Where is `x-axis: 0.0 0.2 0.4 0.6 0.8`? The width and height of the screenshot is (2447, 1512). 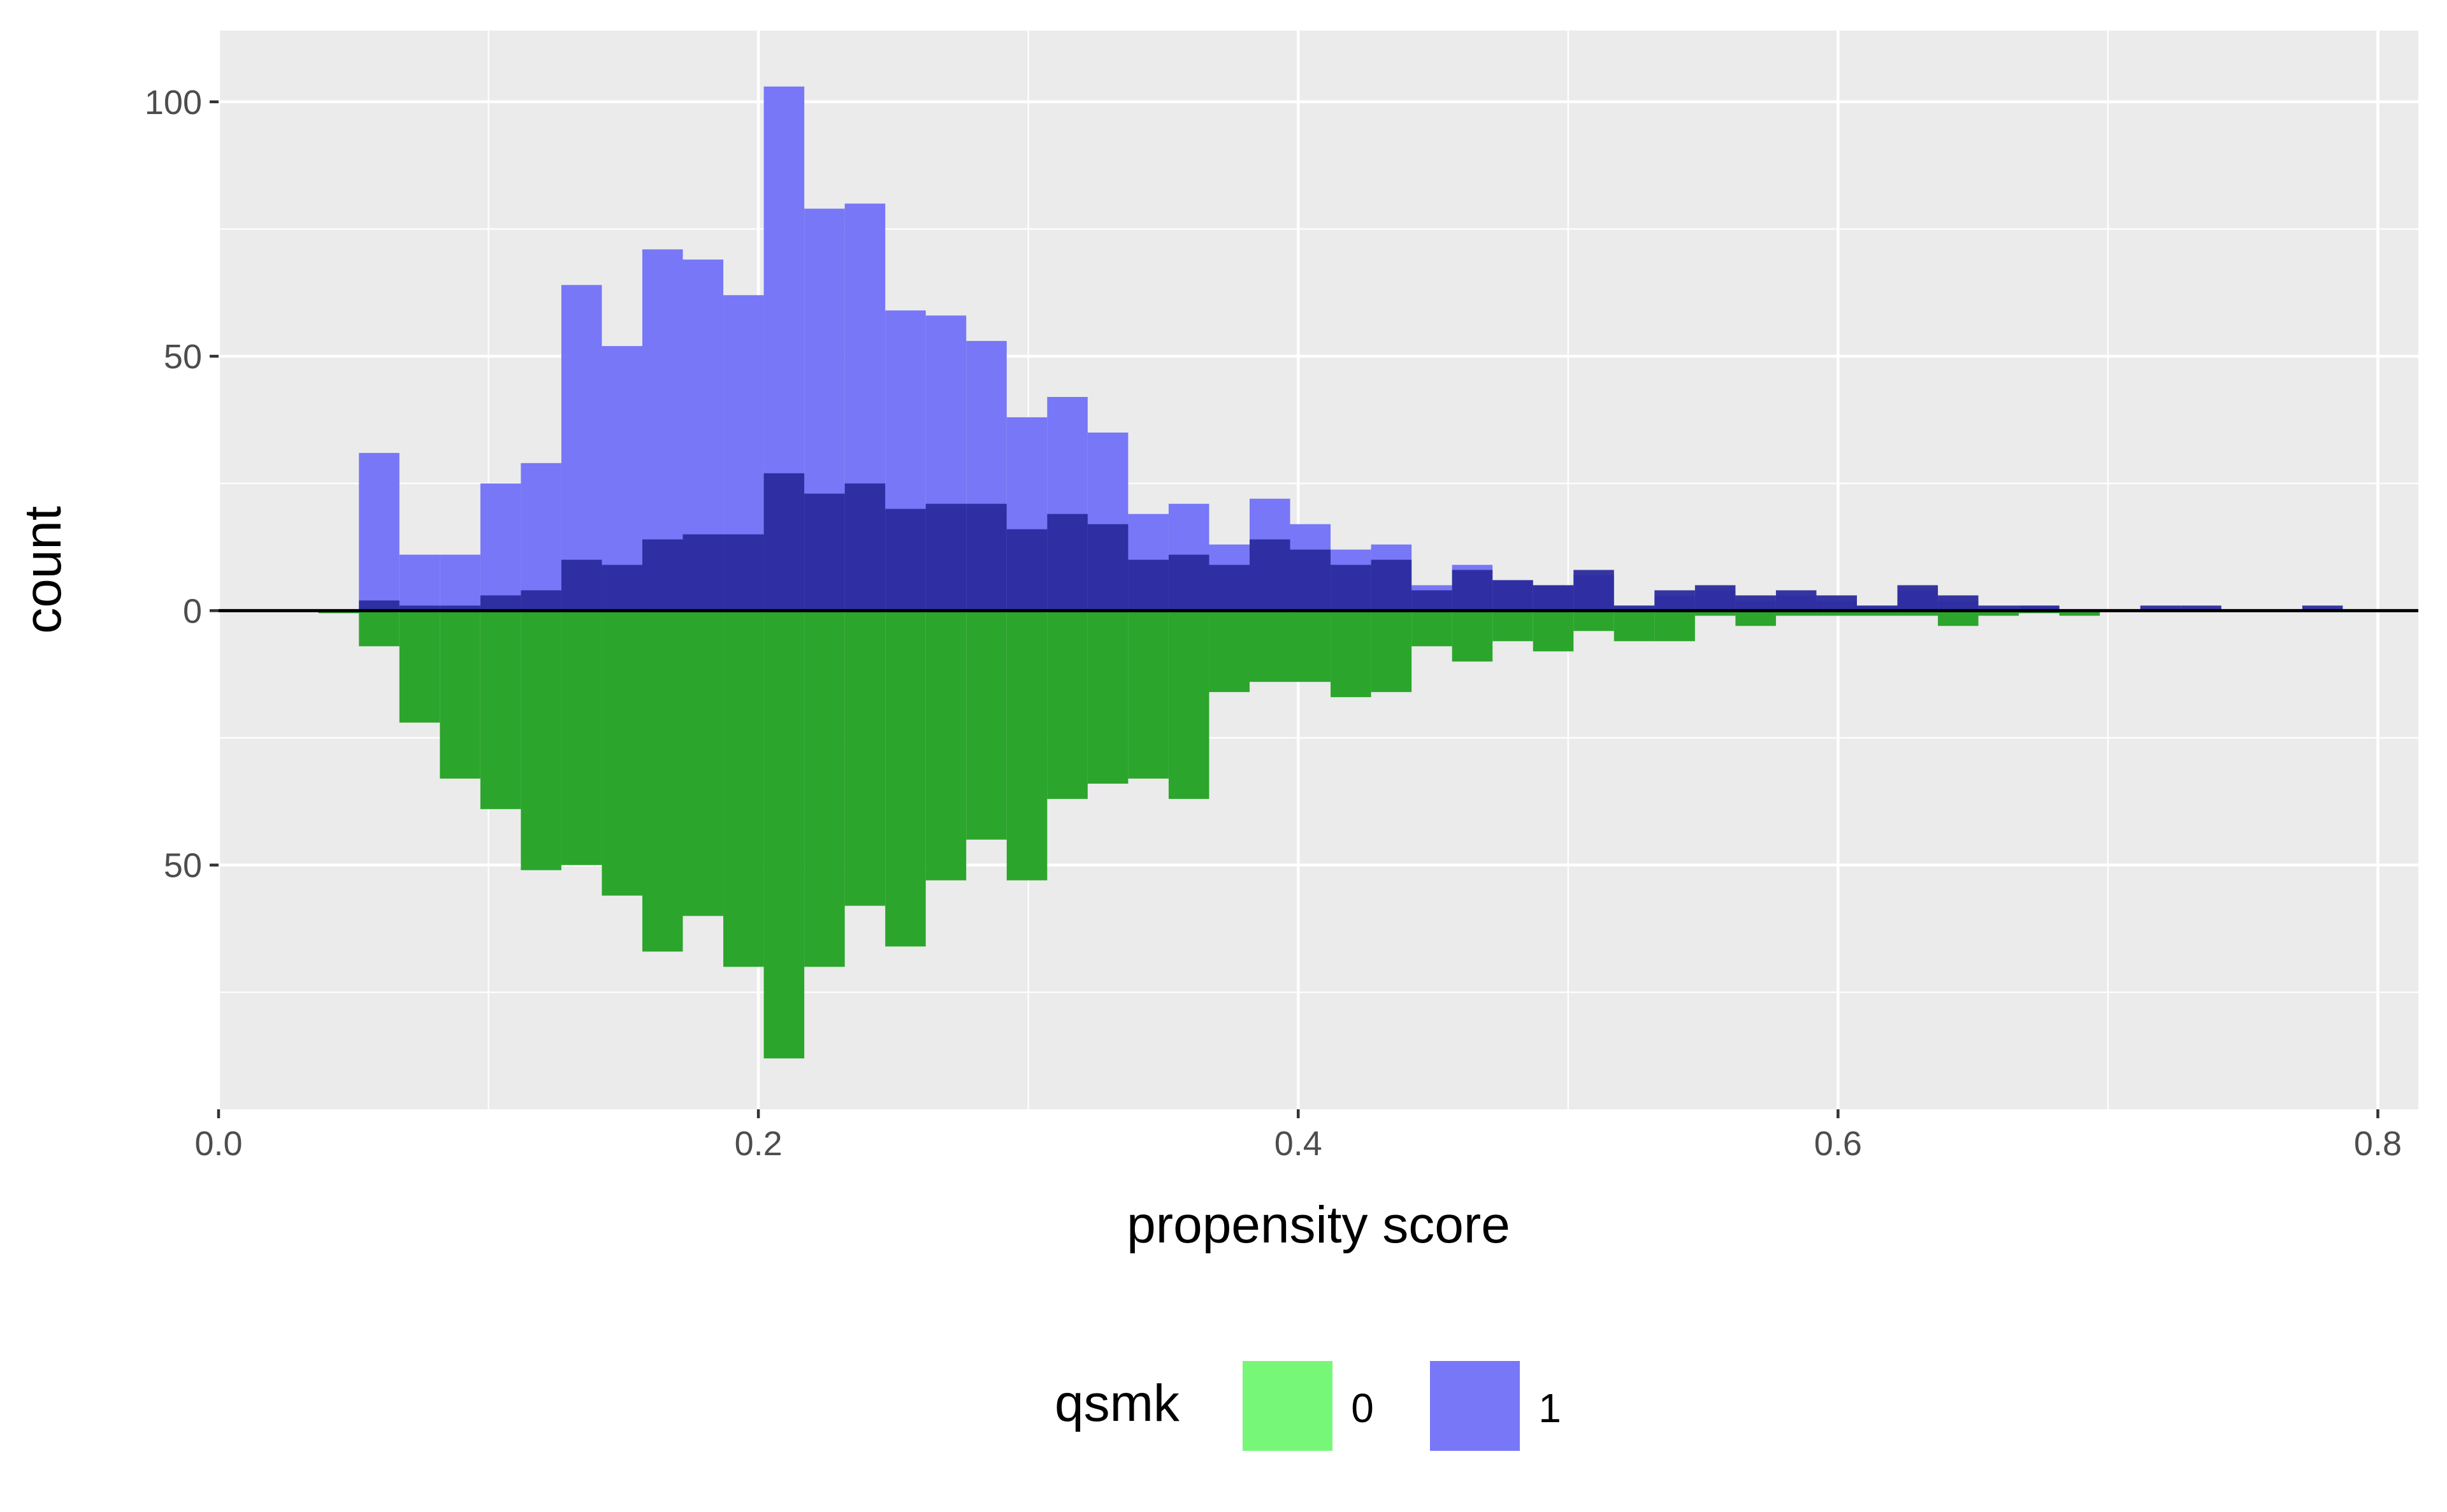
x-axis: 0.0 0.2 0.4 0.6 0.8 is located at coordinates (1298, 1136).